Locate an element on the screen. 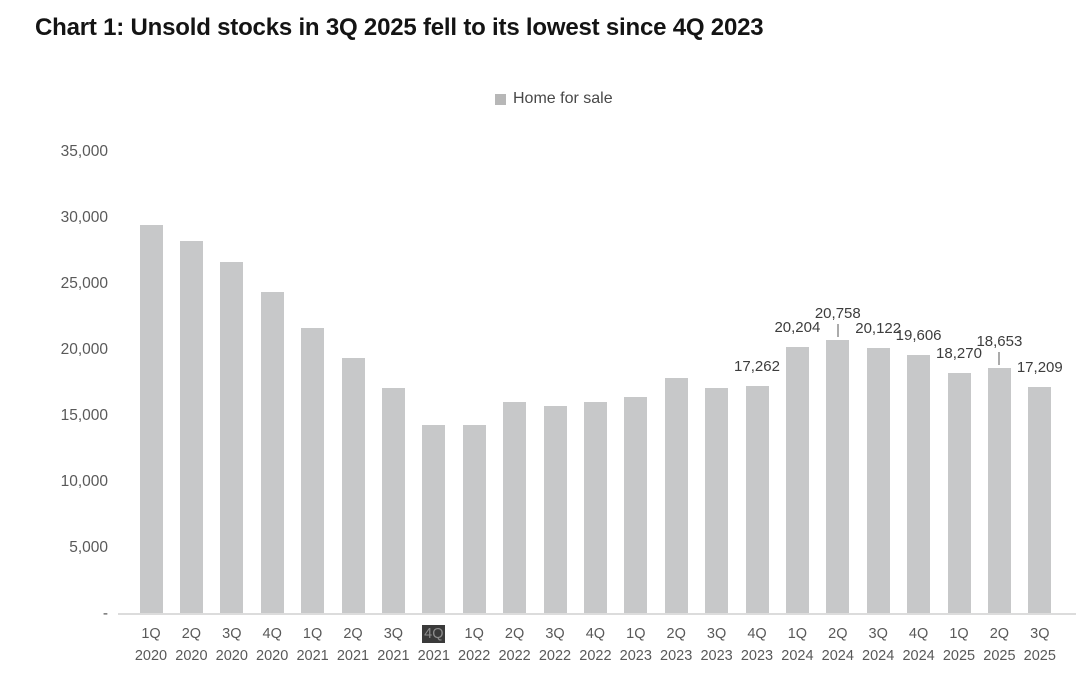 The height and width of the screenshot is (693, 1080). bar-value-label: 17,262 is located at coordinates (757, 367).